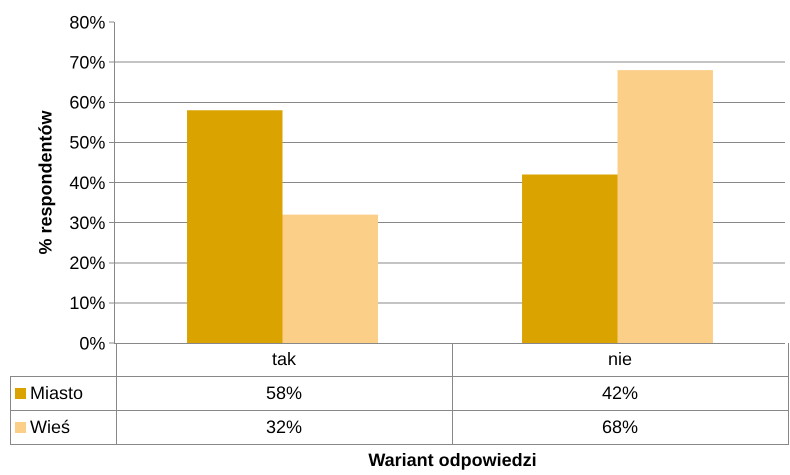  What do you see at coordinates (87, 222) in the screenshot?
I see `y-tick-label: 30%` at bounding box center [87, 222].